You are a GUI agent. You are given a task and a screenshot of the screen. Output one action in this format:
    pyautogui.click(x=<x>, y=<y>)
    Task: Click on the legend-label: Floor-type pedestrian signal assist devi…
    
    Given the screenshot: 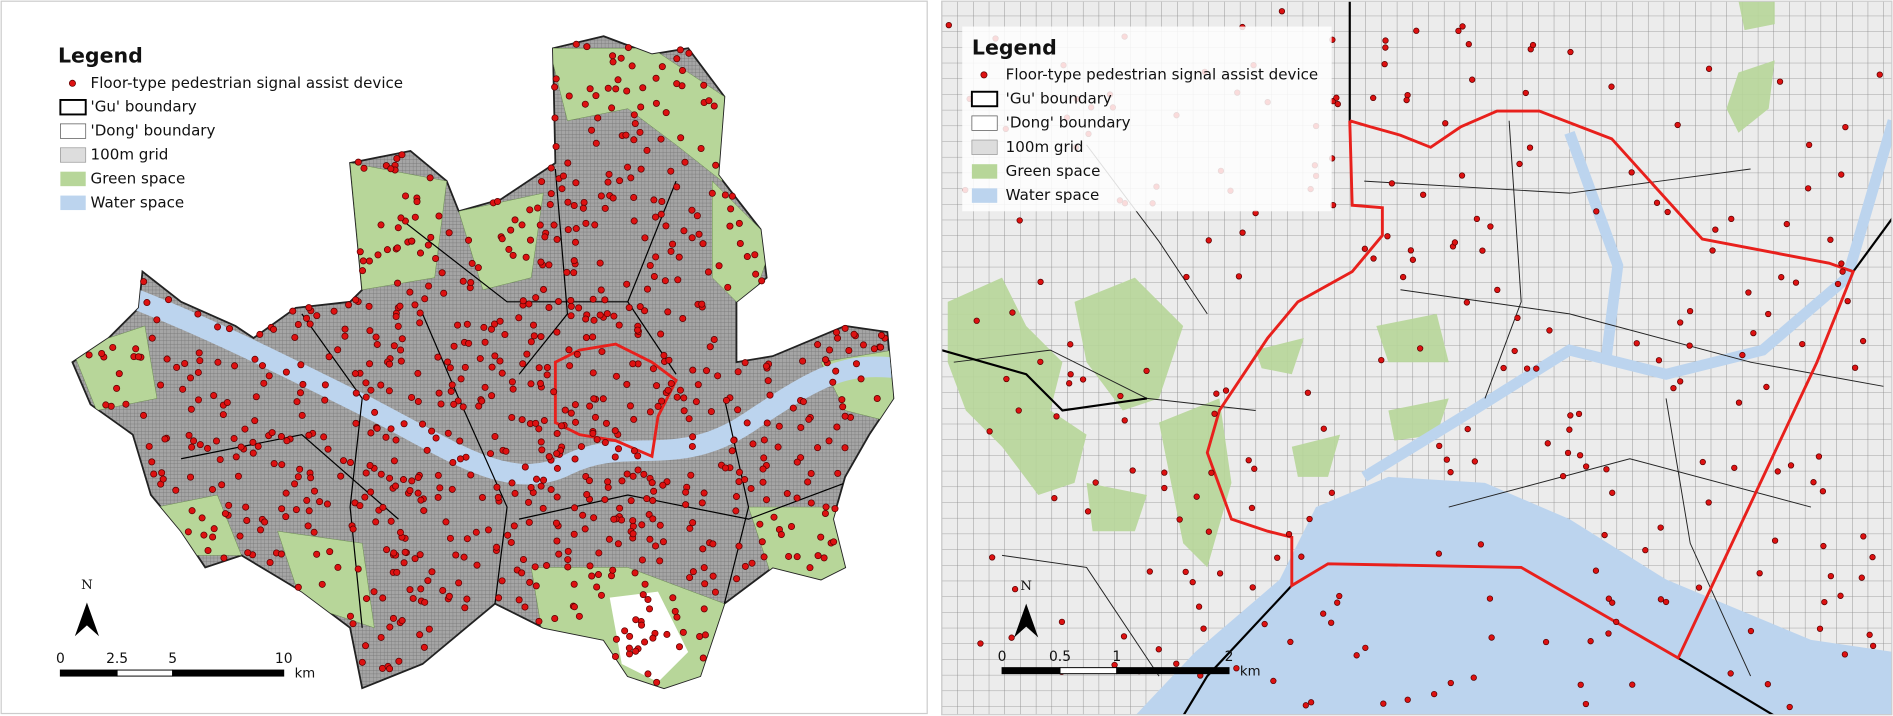 What is the action you would take?
    pyautogui.click(x=1162, y=74)
    